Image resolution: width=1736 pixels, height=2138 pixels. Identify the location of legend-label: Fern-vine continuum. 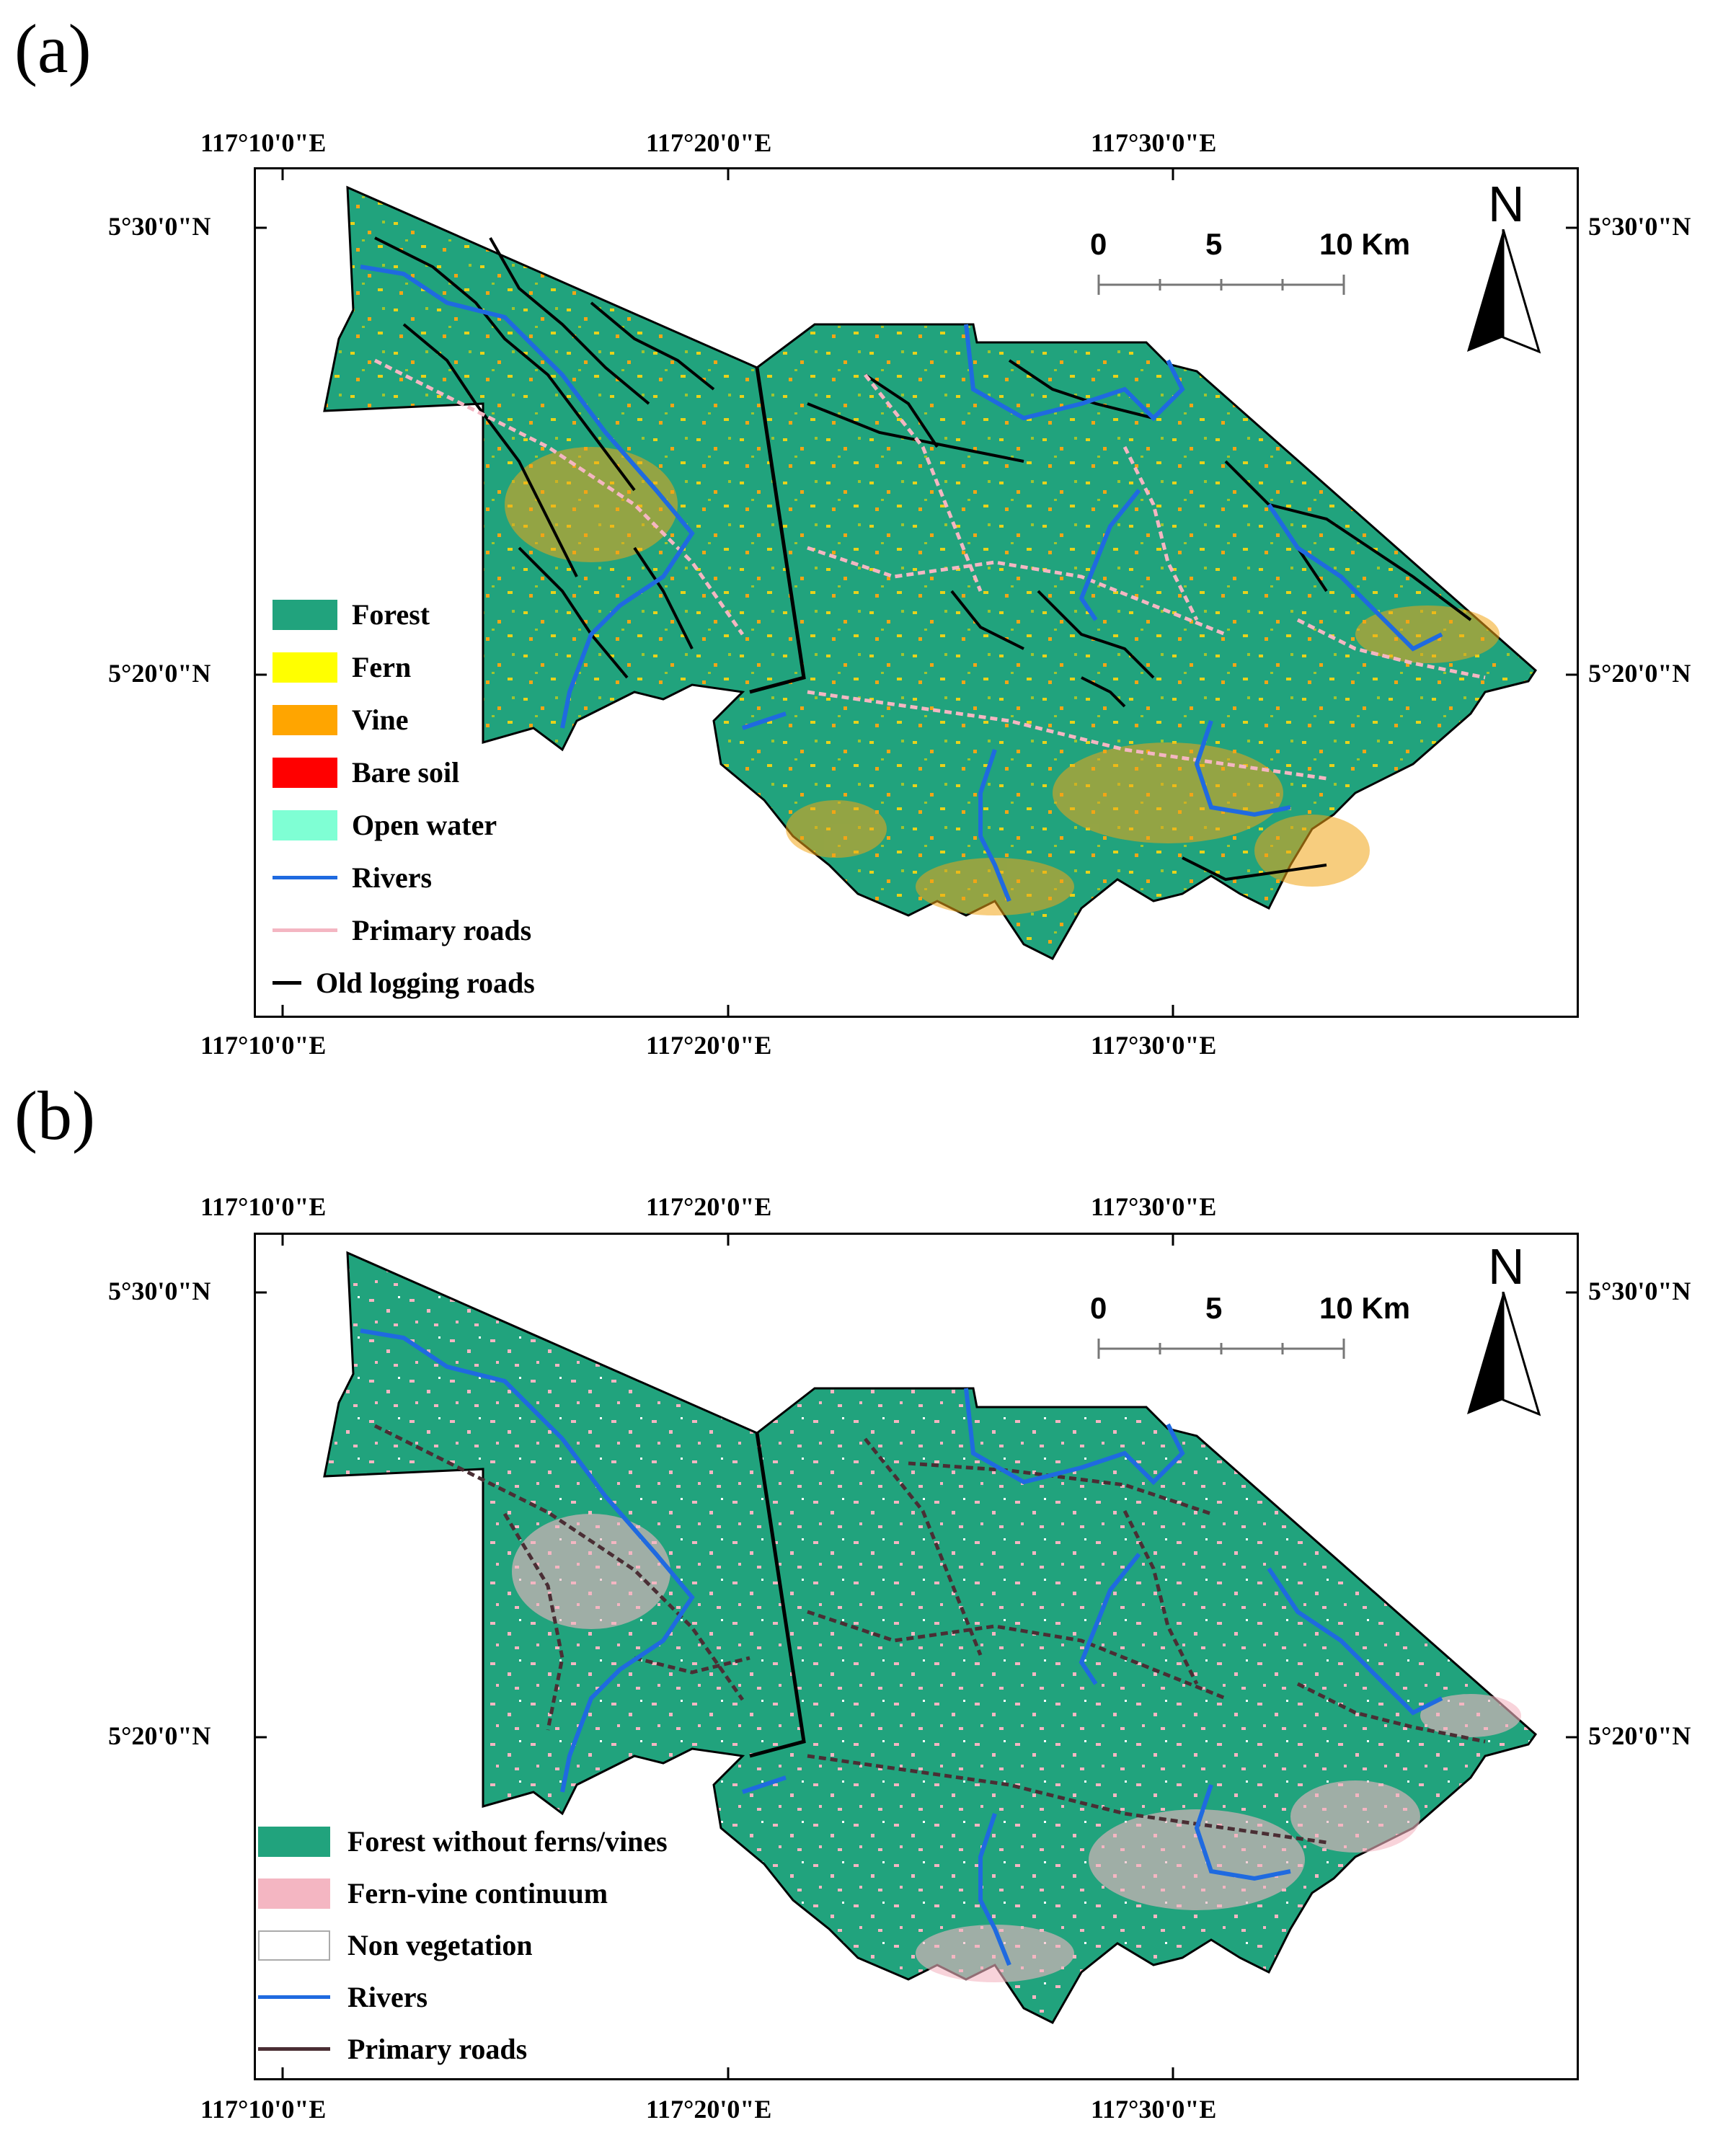
(477, 1893).